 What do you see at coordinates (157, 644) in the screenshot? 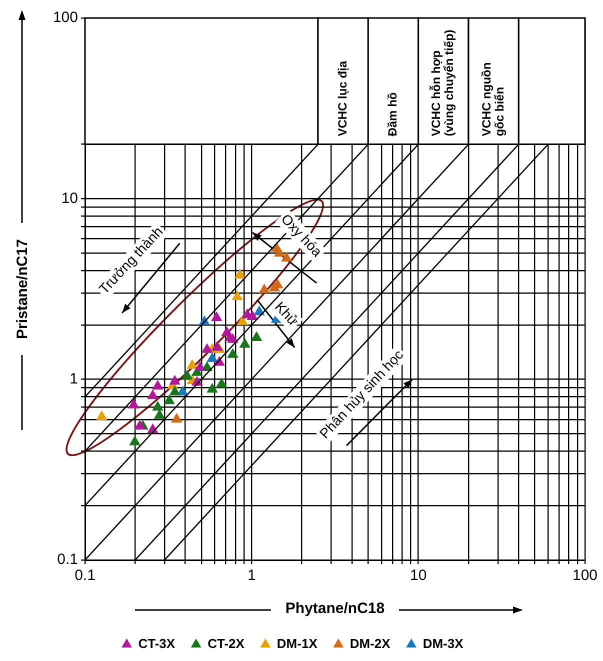
I see `legend-label: CT-3X` at bounding box center [157, 644].